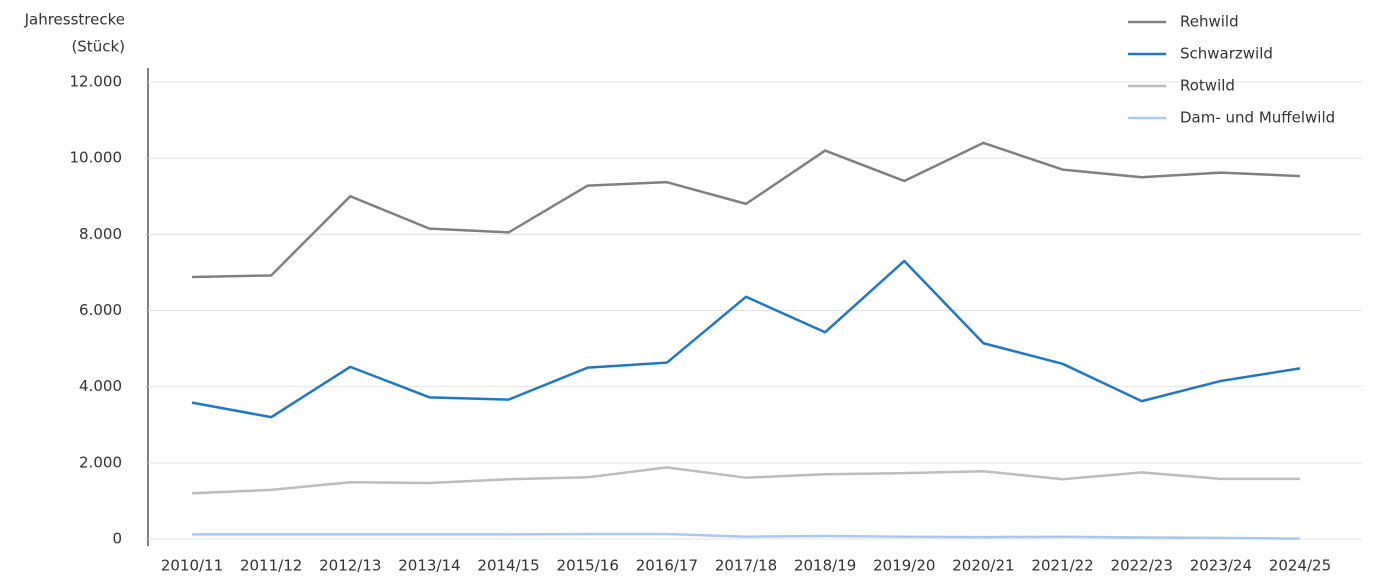  What do you see at coordinates (983, 566) in the screenshot?
I see `x-tick-label: 2020/21` at bounding box center [983, 566].